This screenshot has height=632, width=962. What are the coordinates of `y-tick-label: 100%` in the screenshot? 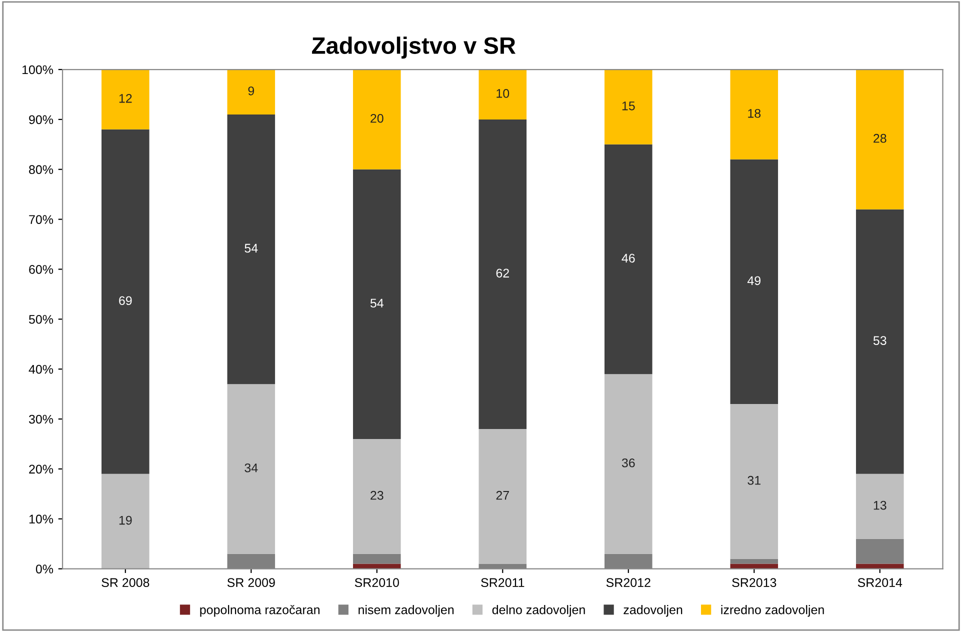 It's located at (38, 69).